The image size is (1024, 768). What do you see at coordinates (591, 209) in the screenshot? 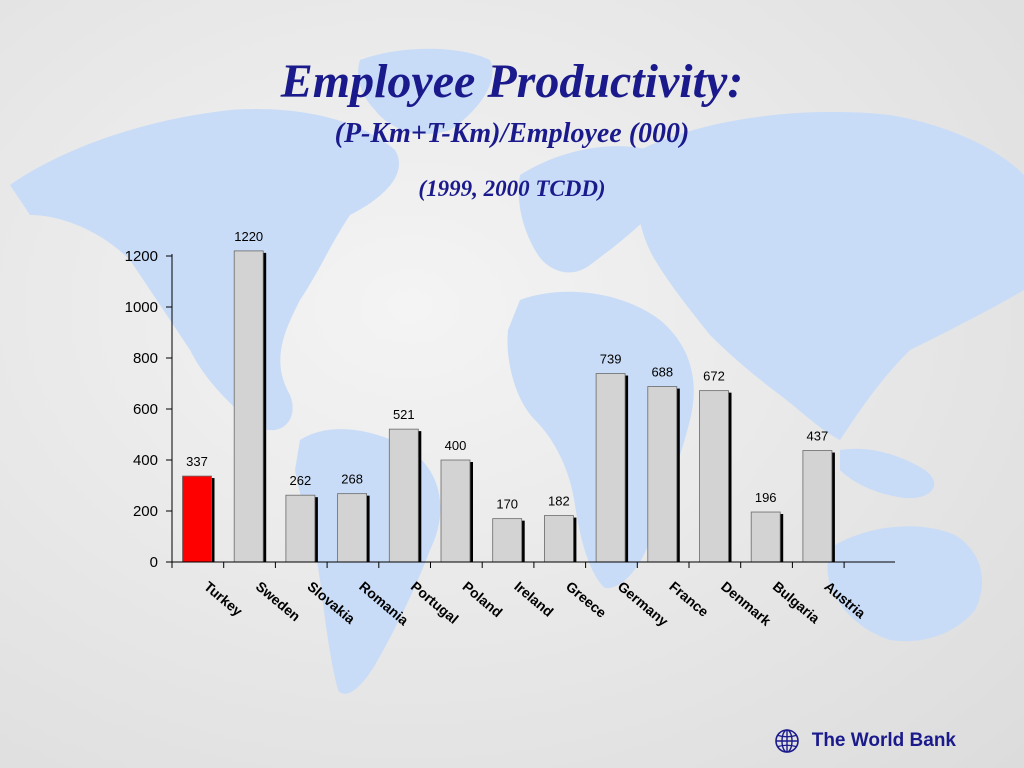
I see `europe-shape` at bounding box center [591, 209].